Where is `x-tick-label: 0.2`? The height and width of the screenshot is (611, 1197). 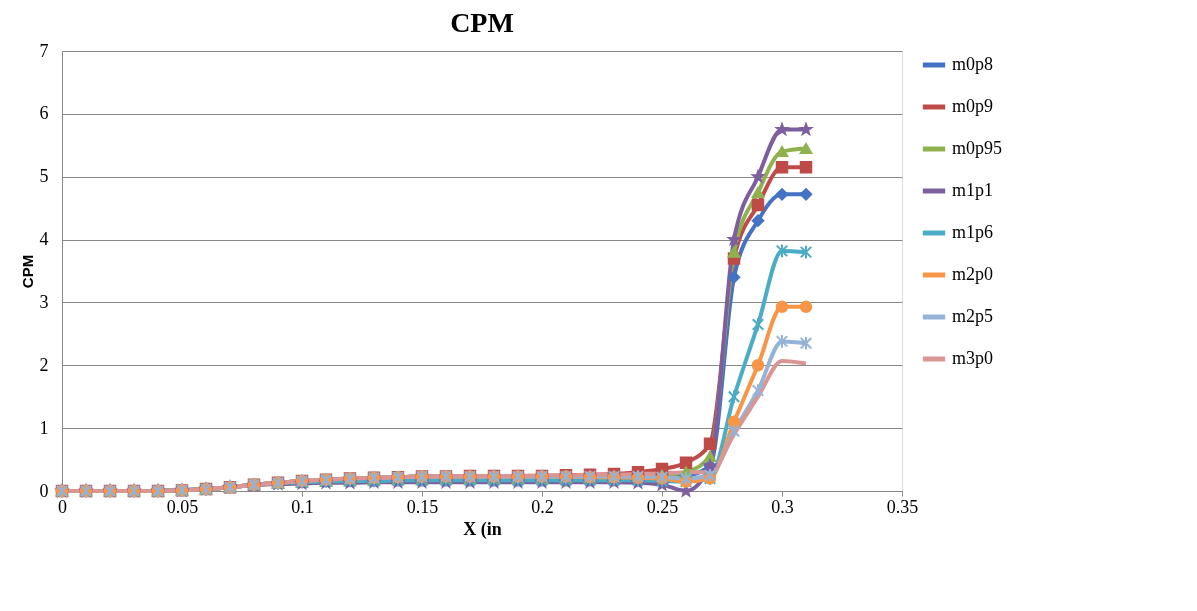
x-tick-label: 0.2 is located at coordinates (542, 506).